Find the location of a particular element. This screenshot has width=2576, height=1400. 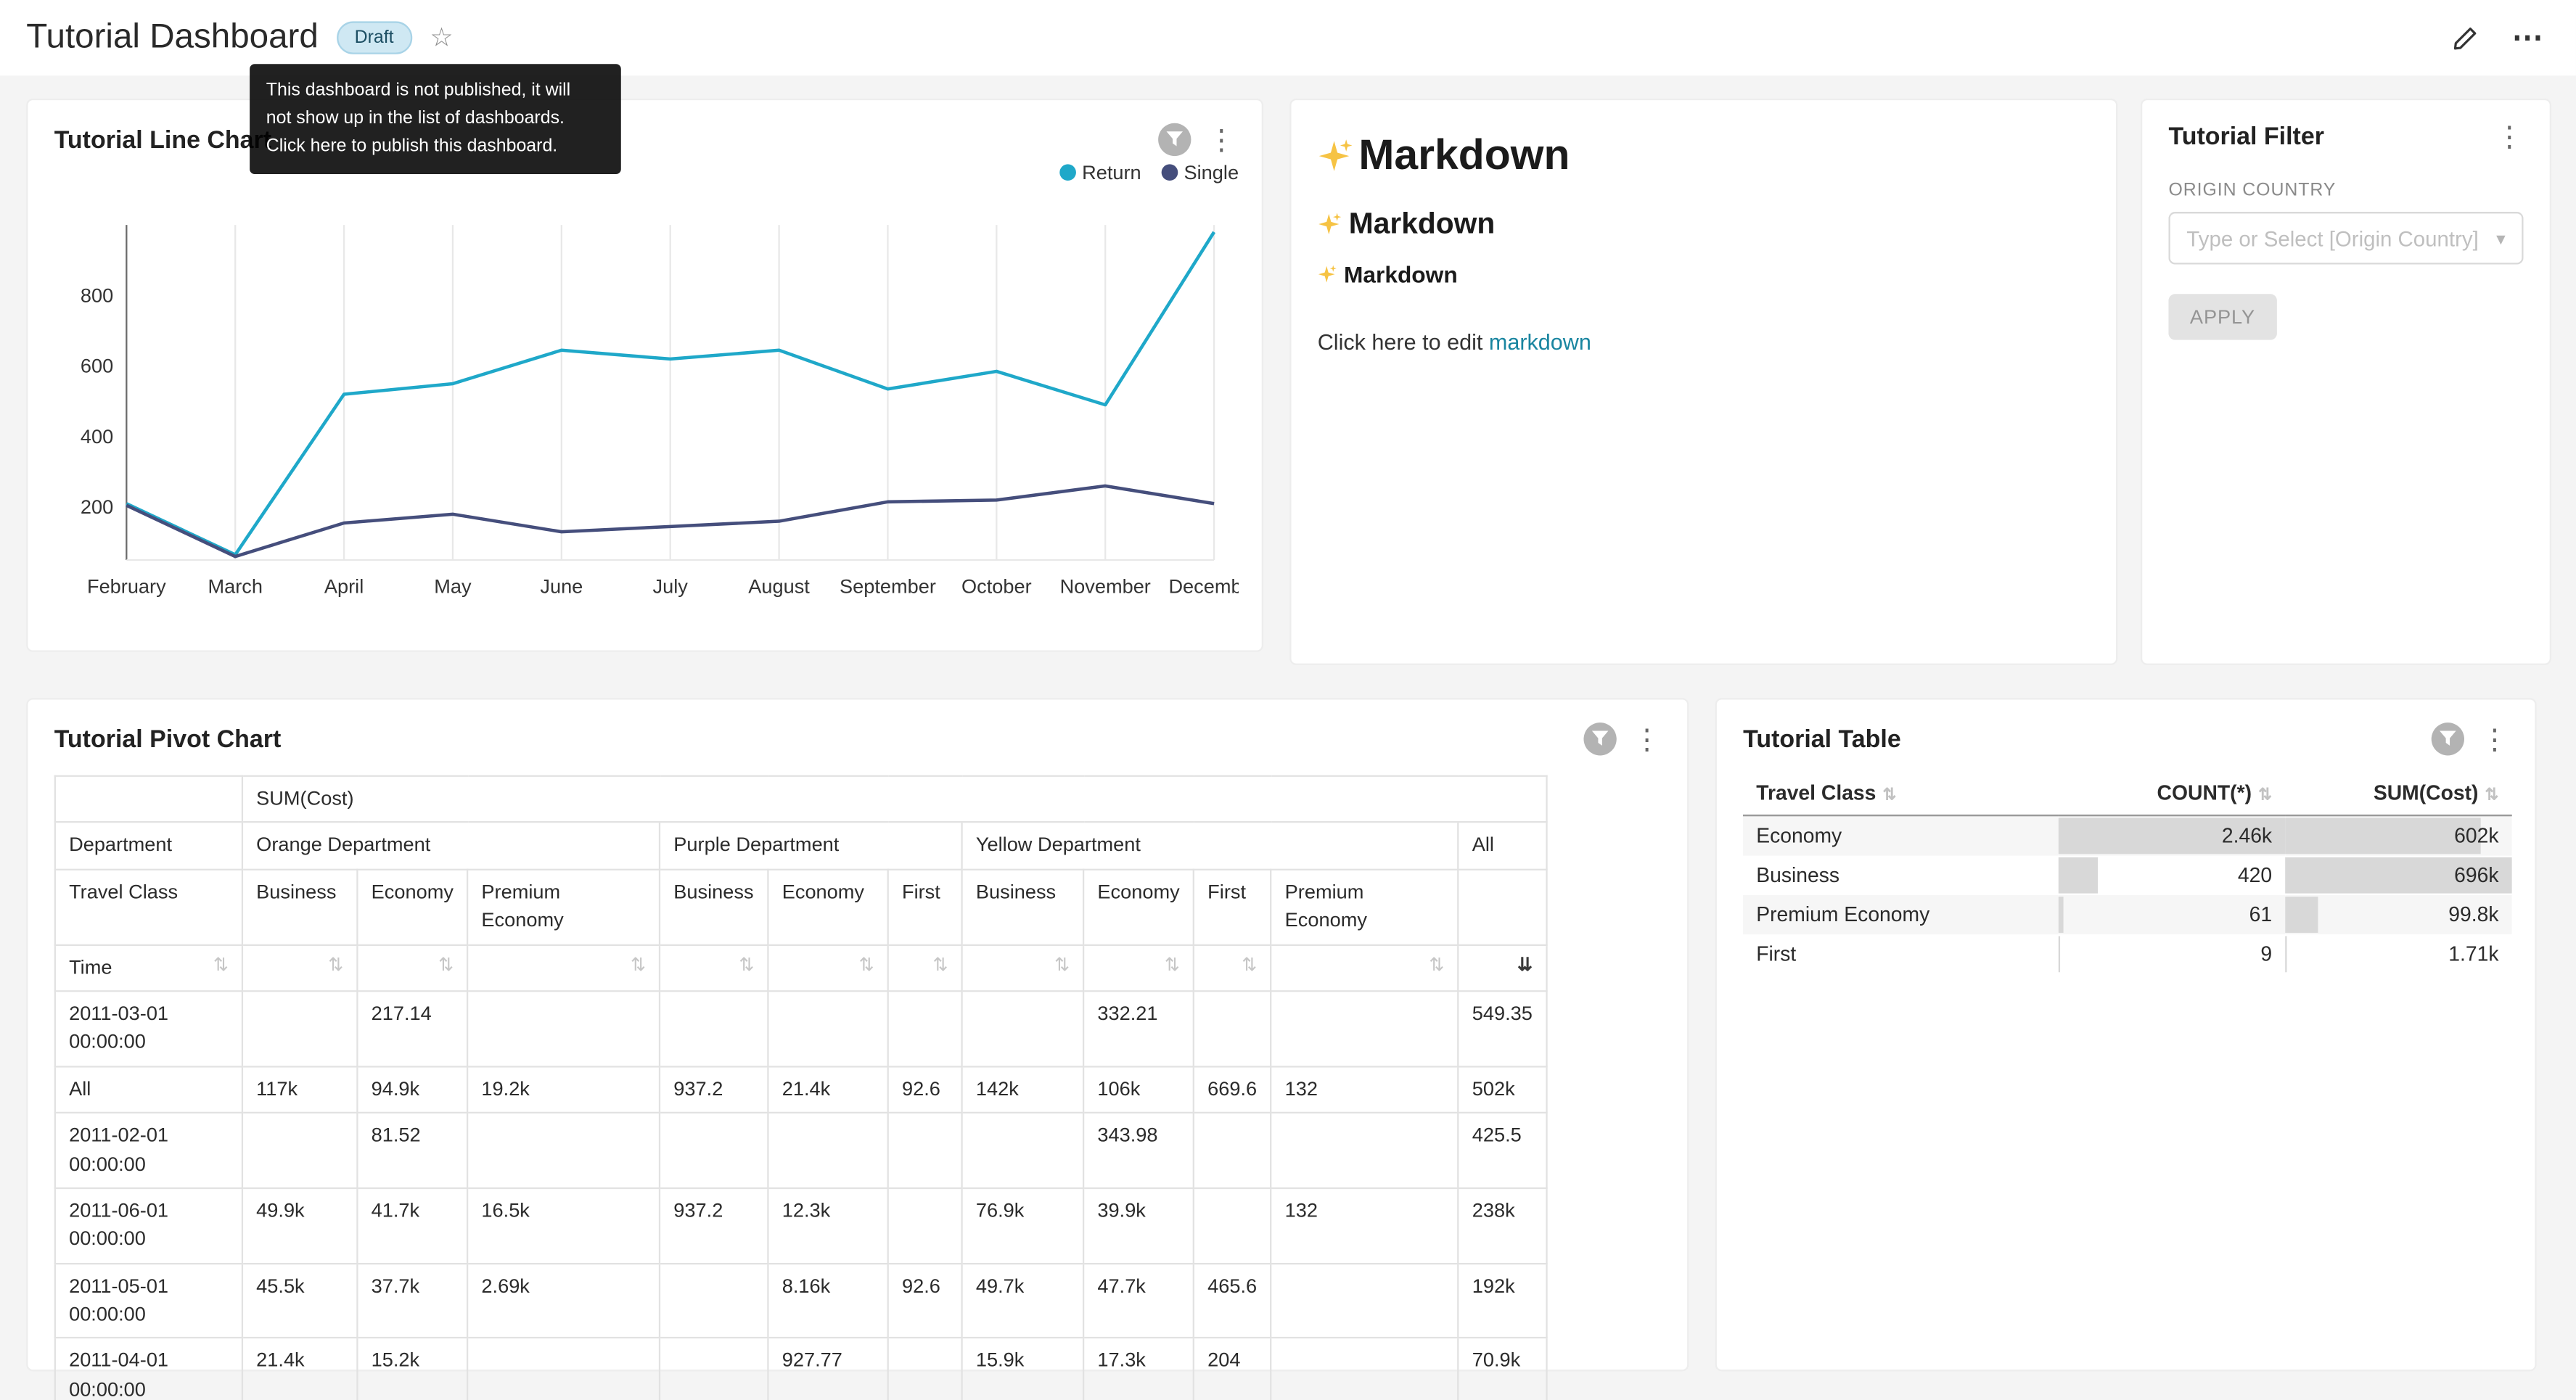

markdown-h1-text: Markdown is located at coordinates (1464, 154).